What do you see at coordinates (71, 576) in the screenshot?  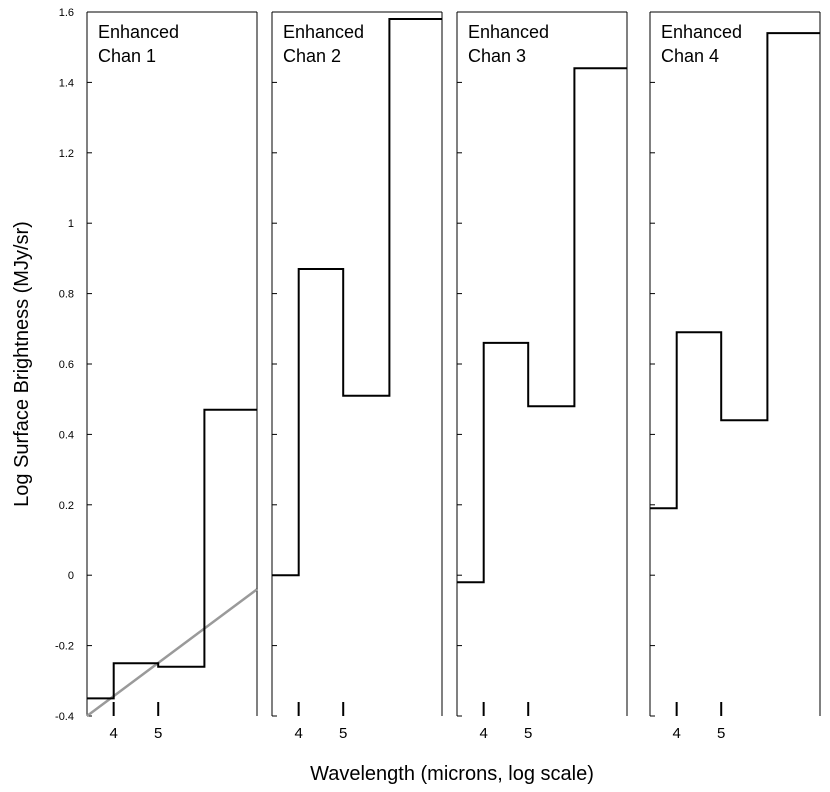 I see `y-tick-label: 0` at bounding box center [71, 576].